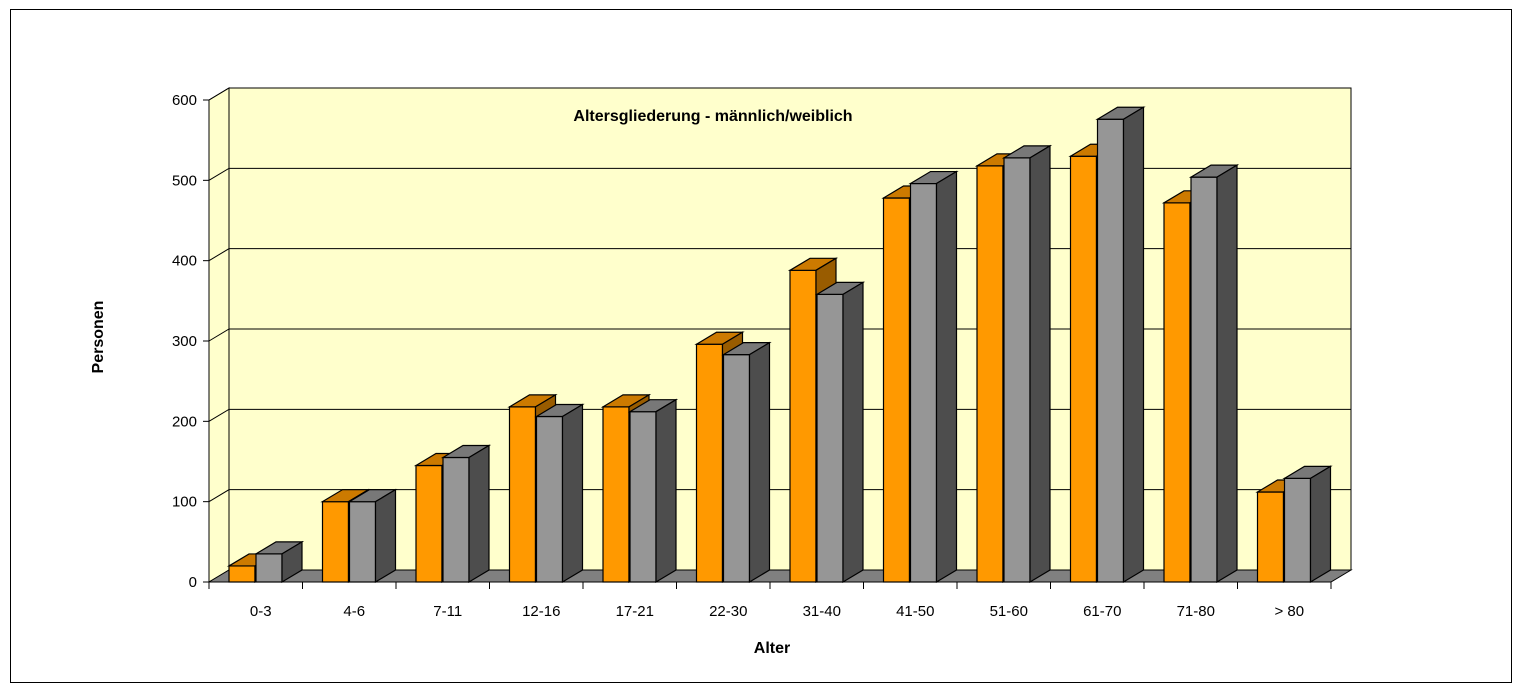 The image size is (1522, 692). What do you see at coordinates (98, 337) in the screenshot?
I see `y-axis-title: Personen` at bounding box center [98, 337].